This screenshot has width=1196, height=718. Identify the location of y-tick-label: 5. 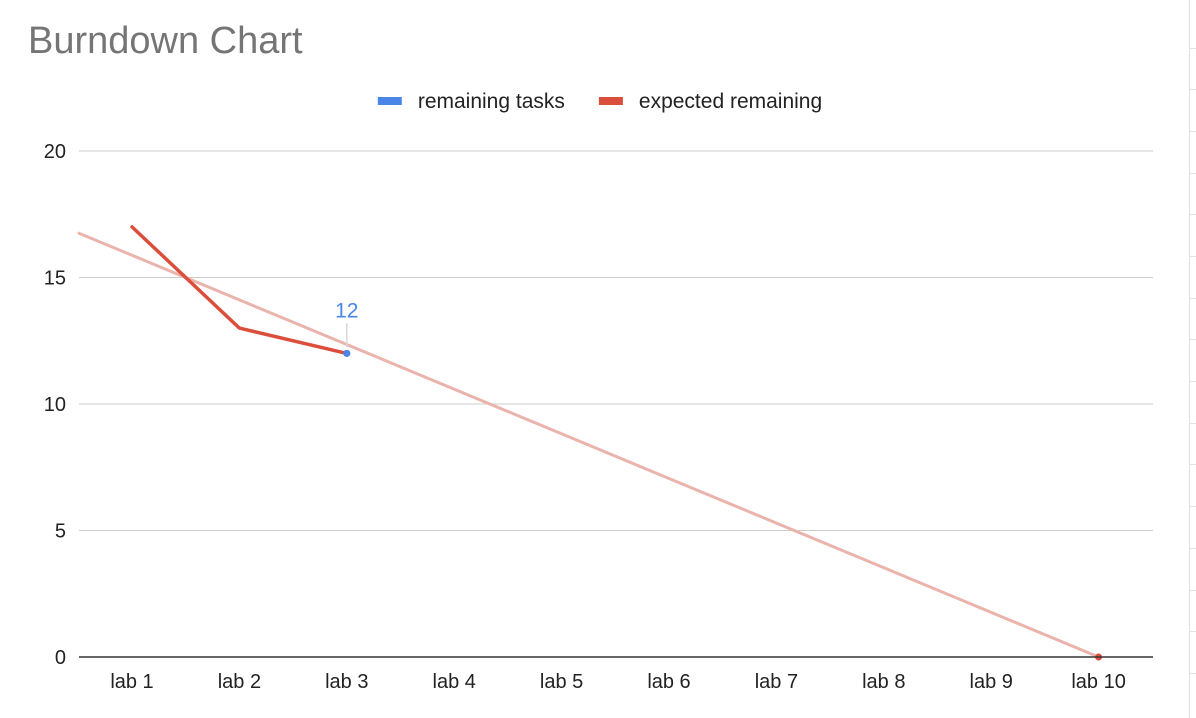
(60, 532).